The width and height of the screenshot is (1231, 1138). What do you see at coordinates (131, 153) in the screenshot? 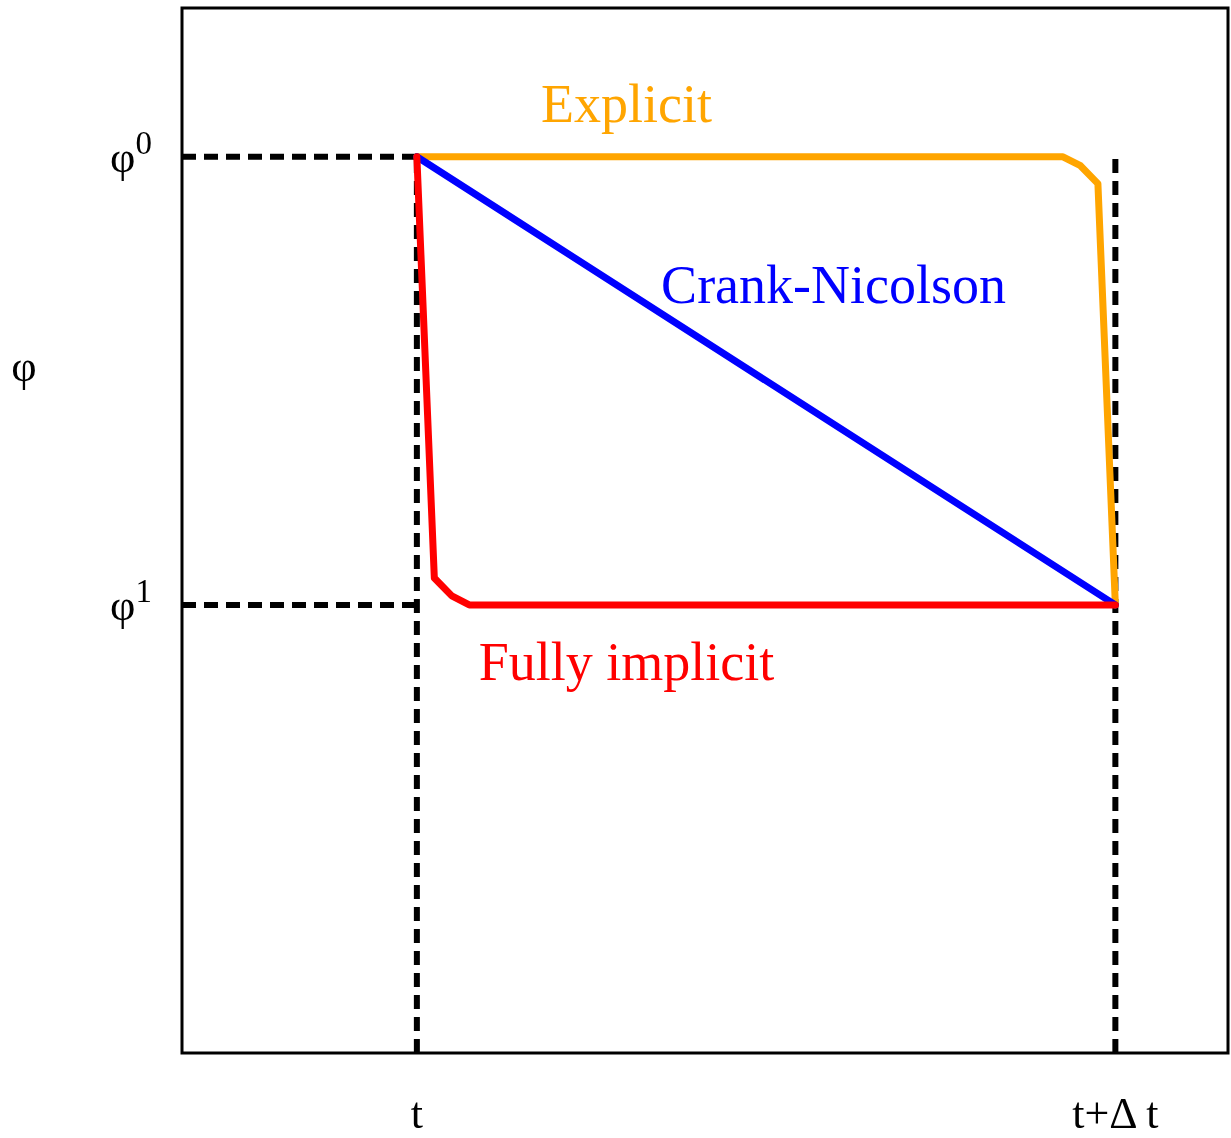
I see `ref-line-label: φ$^{0}$` at bounding box center [131, 153].